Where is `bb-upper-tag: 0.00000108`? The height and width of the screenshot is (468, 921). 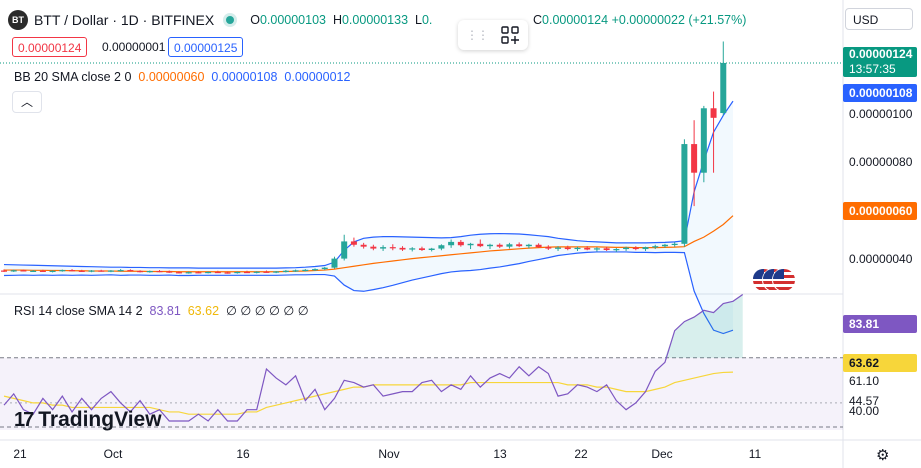
bb-upper-tag: 0.00000108 is located at coordinates (880, 93).